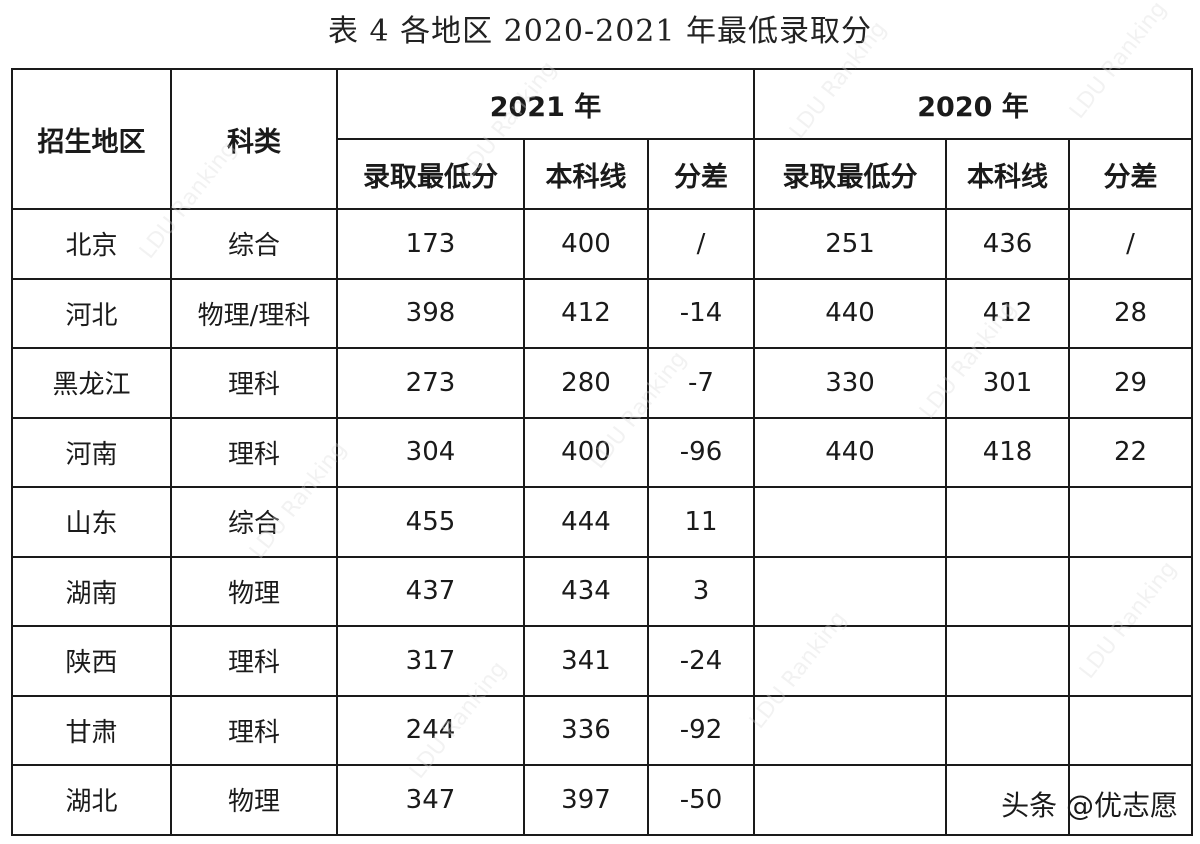 The height and width of the screenshot is (844, 1200). What do you see at coordinates (430, 244) in the screenshot?
I see `min-score-2021-cell: 173` at bounding box center [430, 244].